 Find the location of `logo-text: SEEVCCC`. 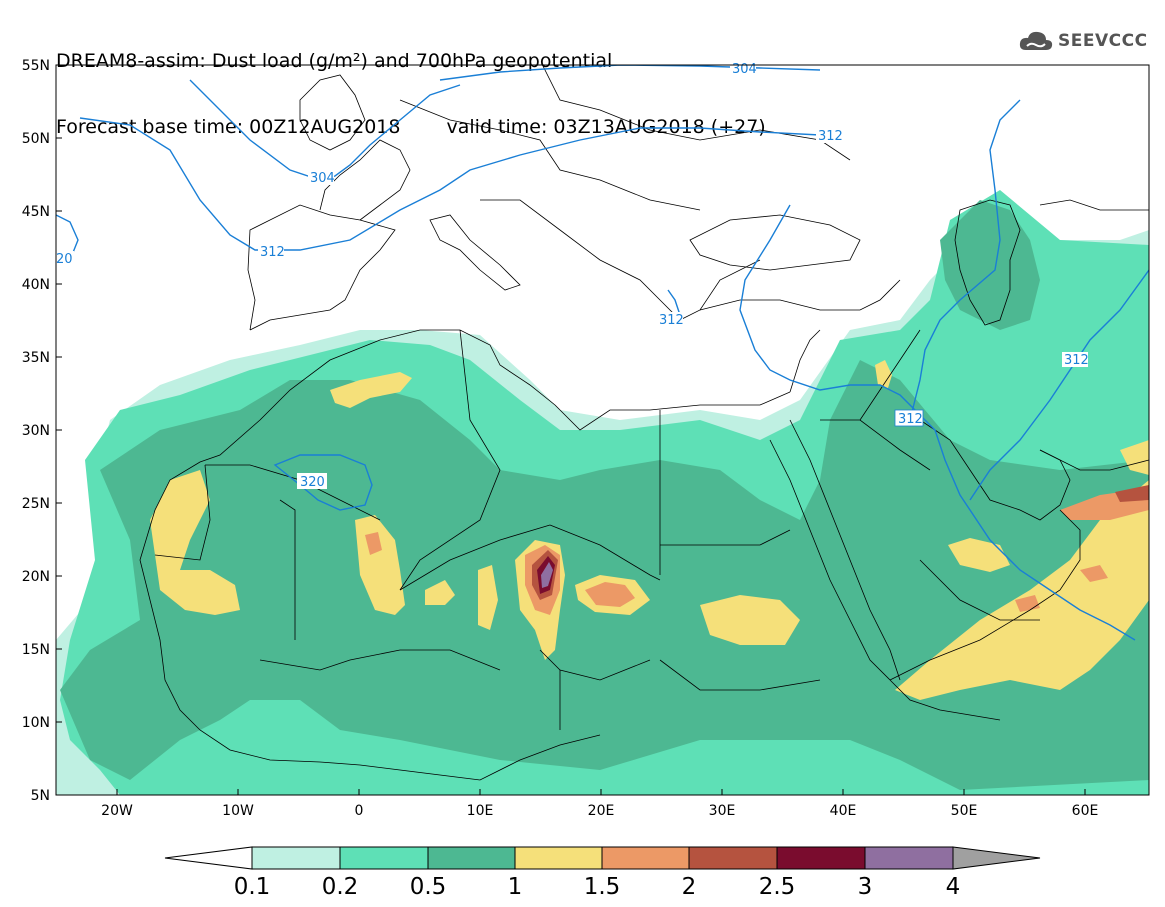

logo-text: SEEVCCC is located at coordinates (1103, 41).